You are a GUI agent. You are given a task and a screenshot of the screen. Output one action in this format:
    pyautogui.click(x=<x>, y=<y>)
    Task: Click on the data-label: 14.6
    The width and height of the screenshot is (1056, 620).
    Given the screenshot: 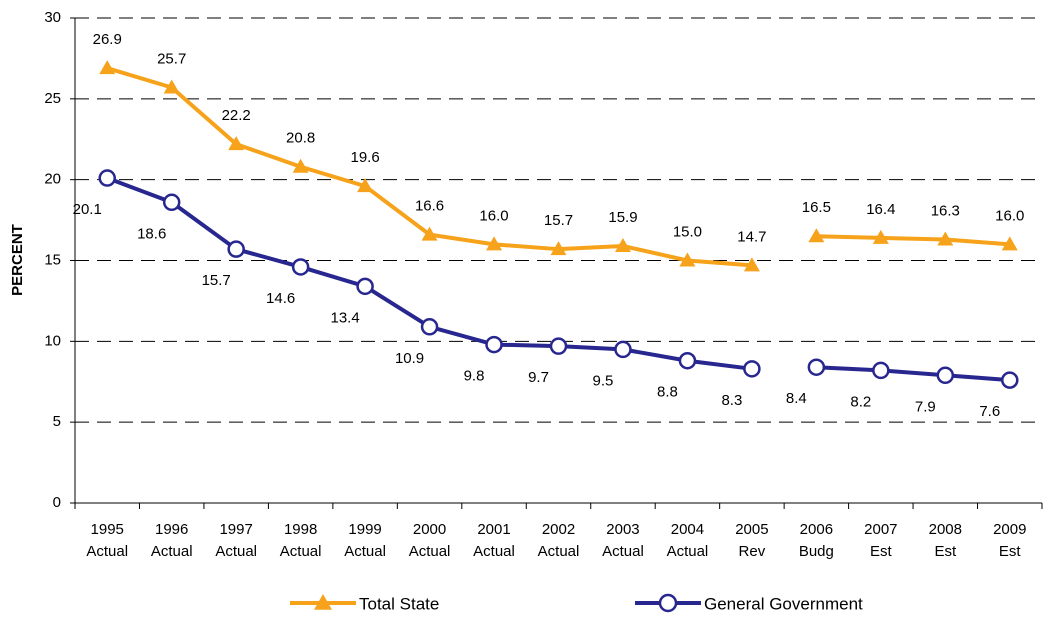 What is the action you would take?
    pyautogui.click(x=280, y=298)
    